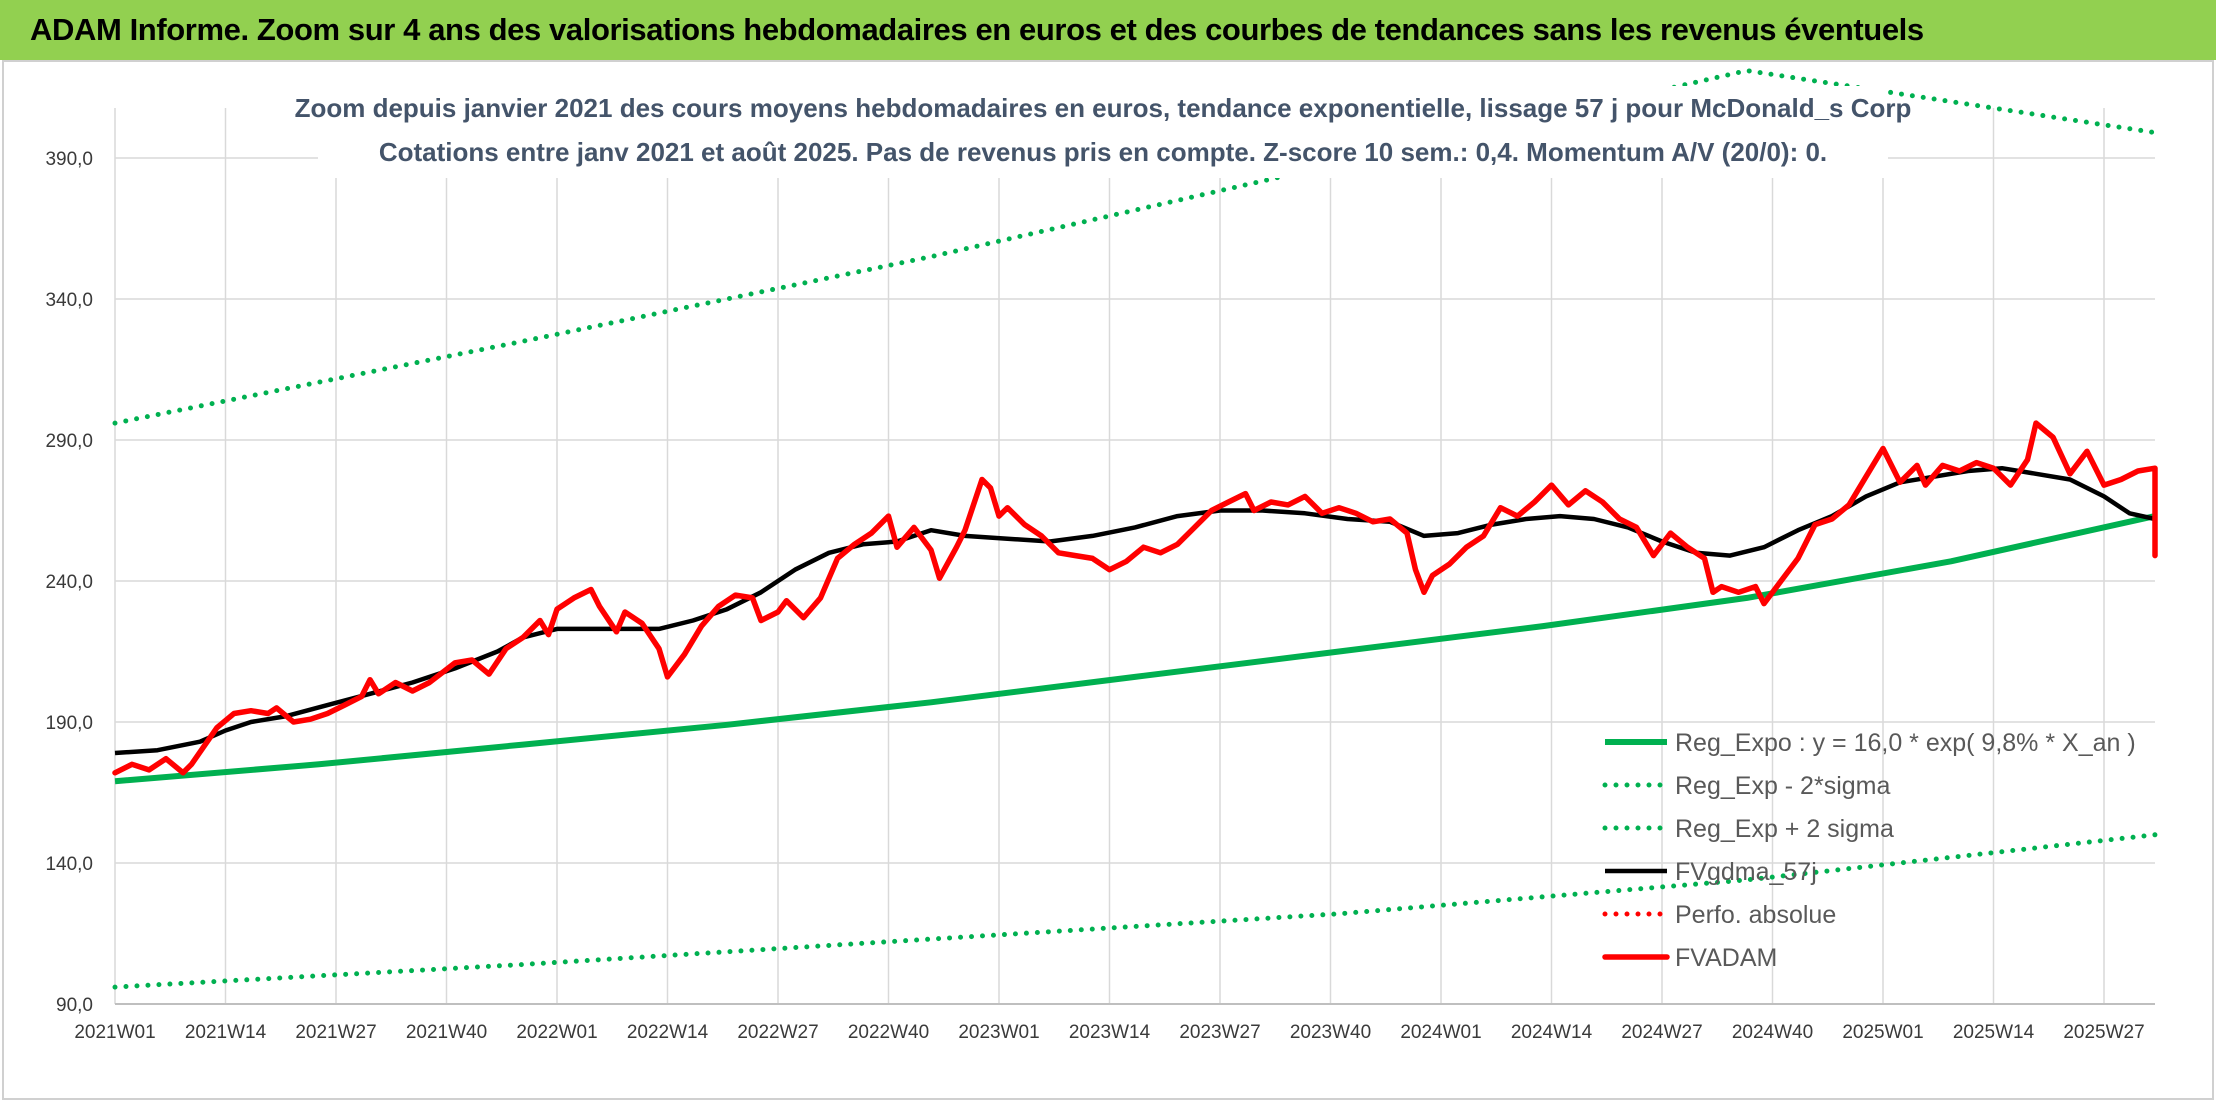 This screenshot has width=2216, height=1102. What do you see at coordinates (74, 1005) in the screenshot?
I see `y-tick-label: 90,0` at bounding box center [74, 1005].